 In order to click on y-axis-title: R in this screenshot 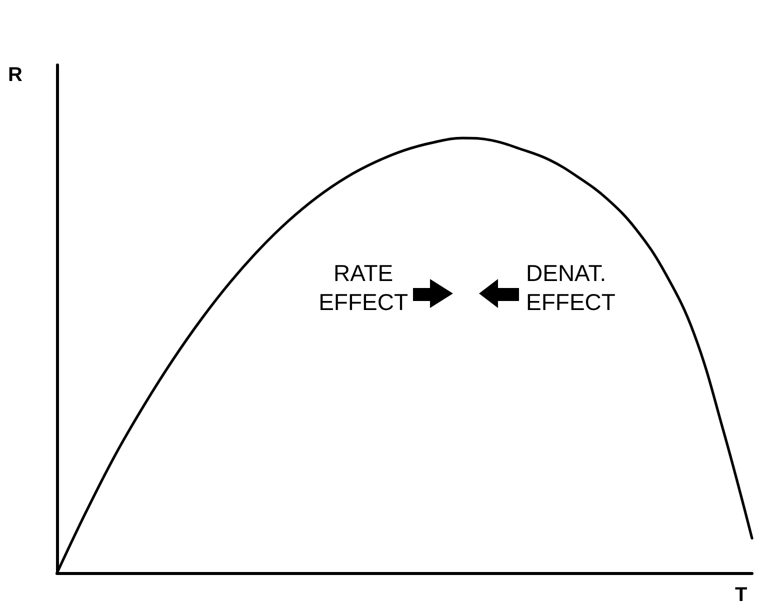, I will do `click(15, 75)`.